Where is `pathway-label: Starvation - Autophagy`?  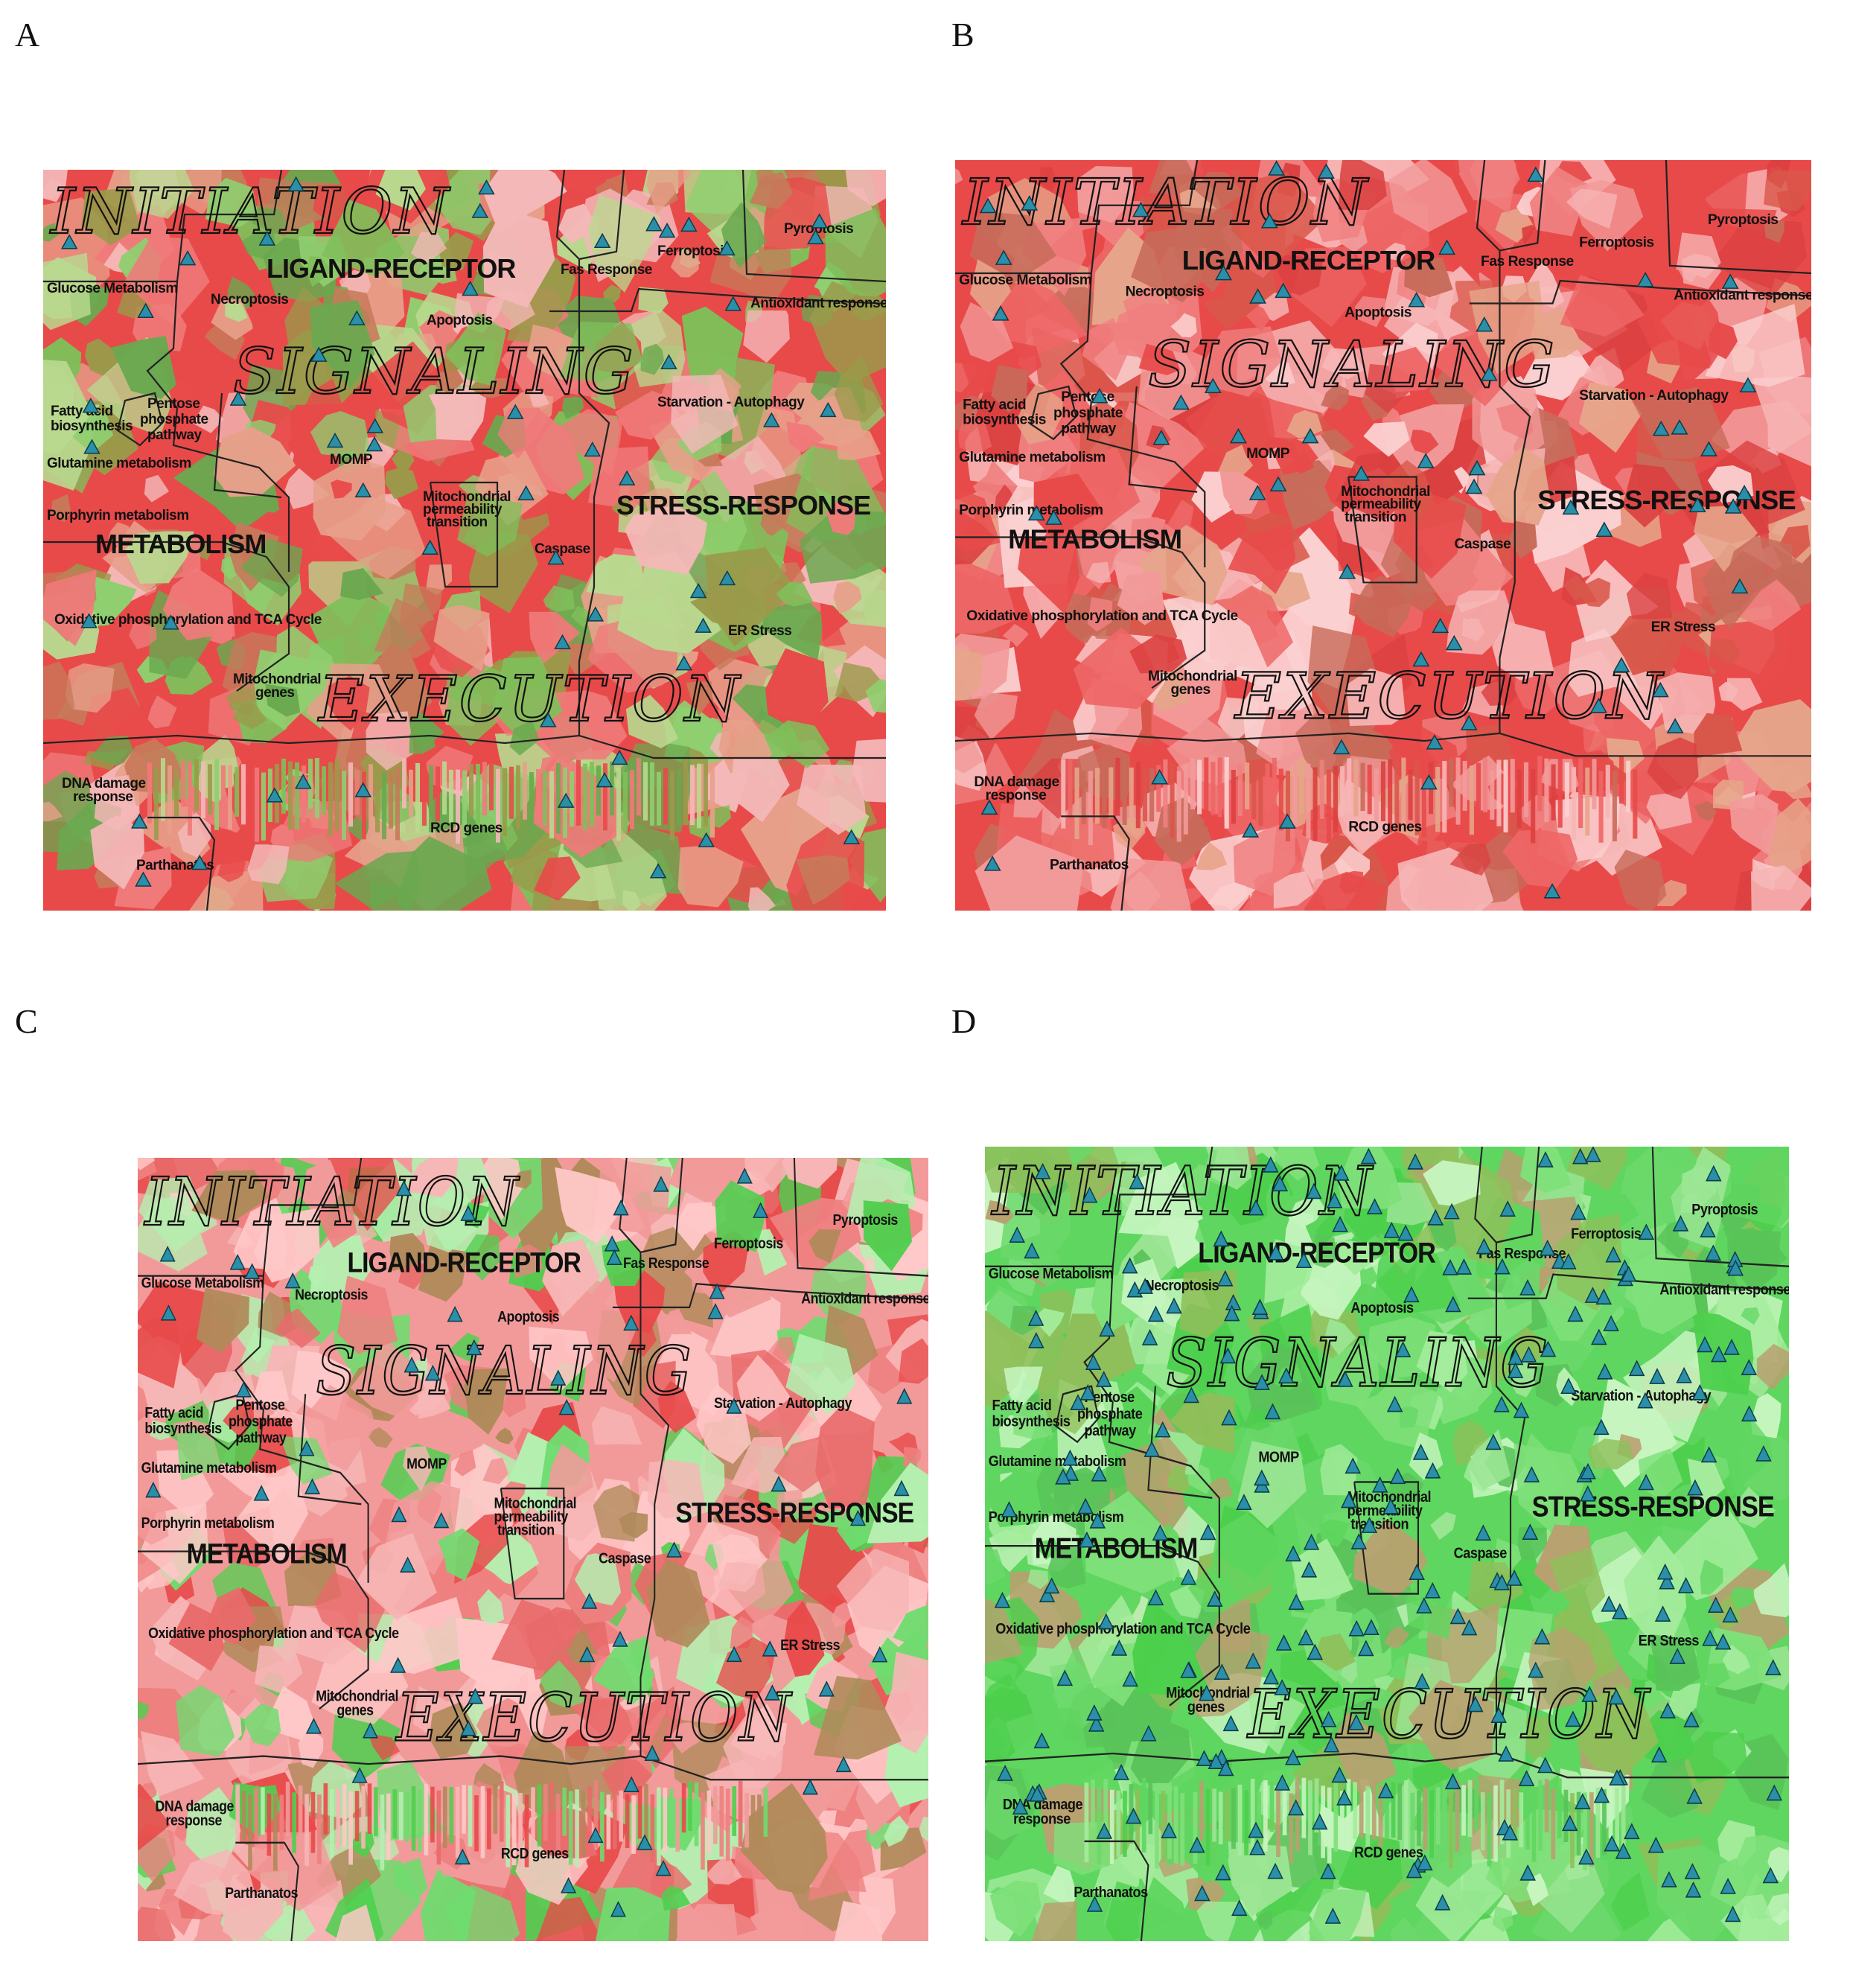
pathway-label: Starvation - Autophagy is located at coordinates (1641, 1396).